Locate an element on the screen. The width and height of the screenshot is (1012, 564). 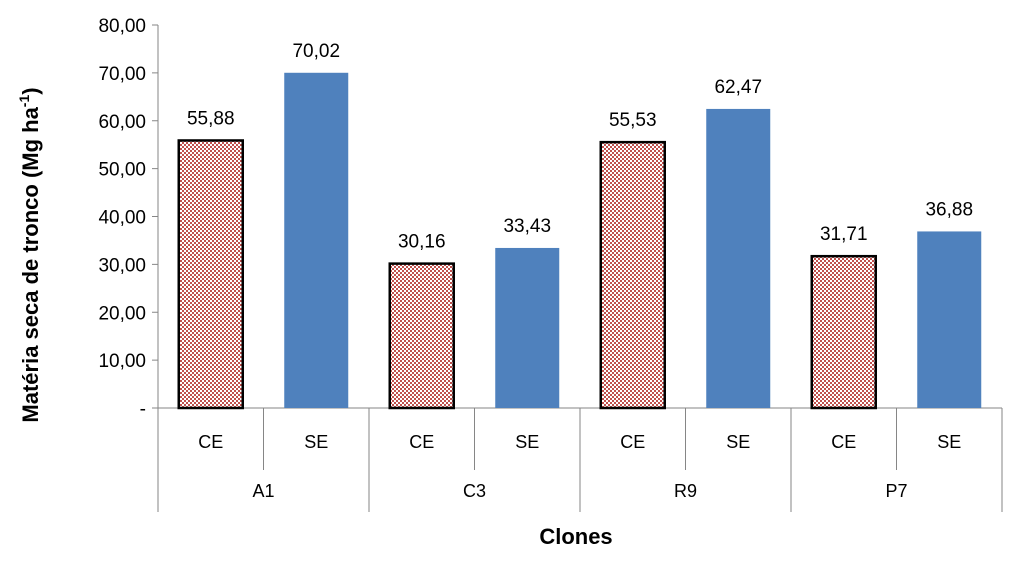
bar-R9-CE is located at coordinates (632, 275).